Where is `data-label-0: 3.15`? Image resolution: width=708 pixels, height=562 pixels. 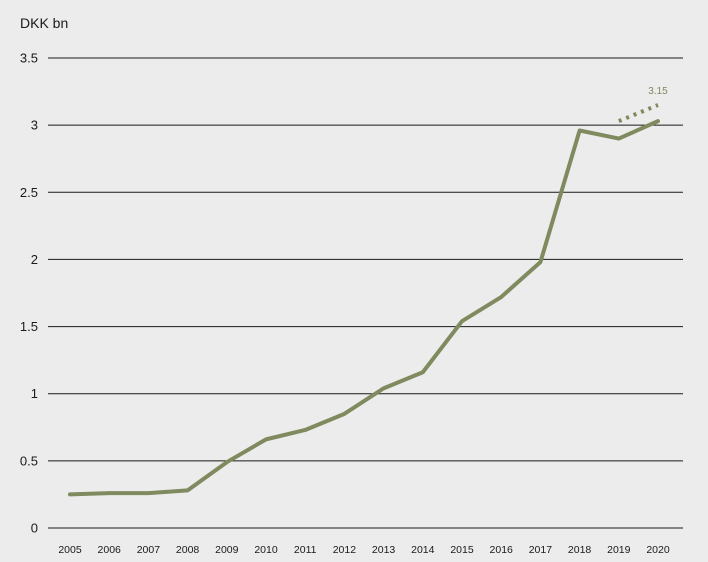 data-label-0: 3.15 is located at coordinates (658, 91).